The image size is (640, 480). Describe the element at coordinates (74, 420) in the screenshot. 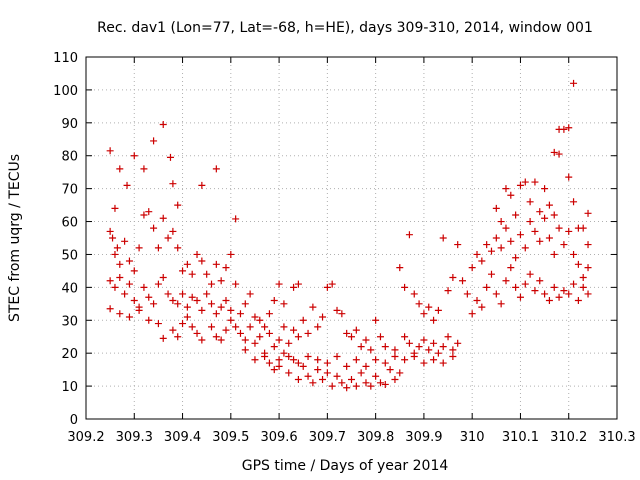

I see `y-tick-label: 0` at that location.